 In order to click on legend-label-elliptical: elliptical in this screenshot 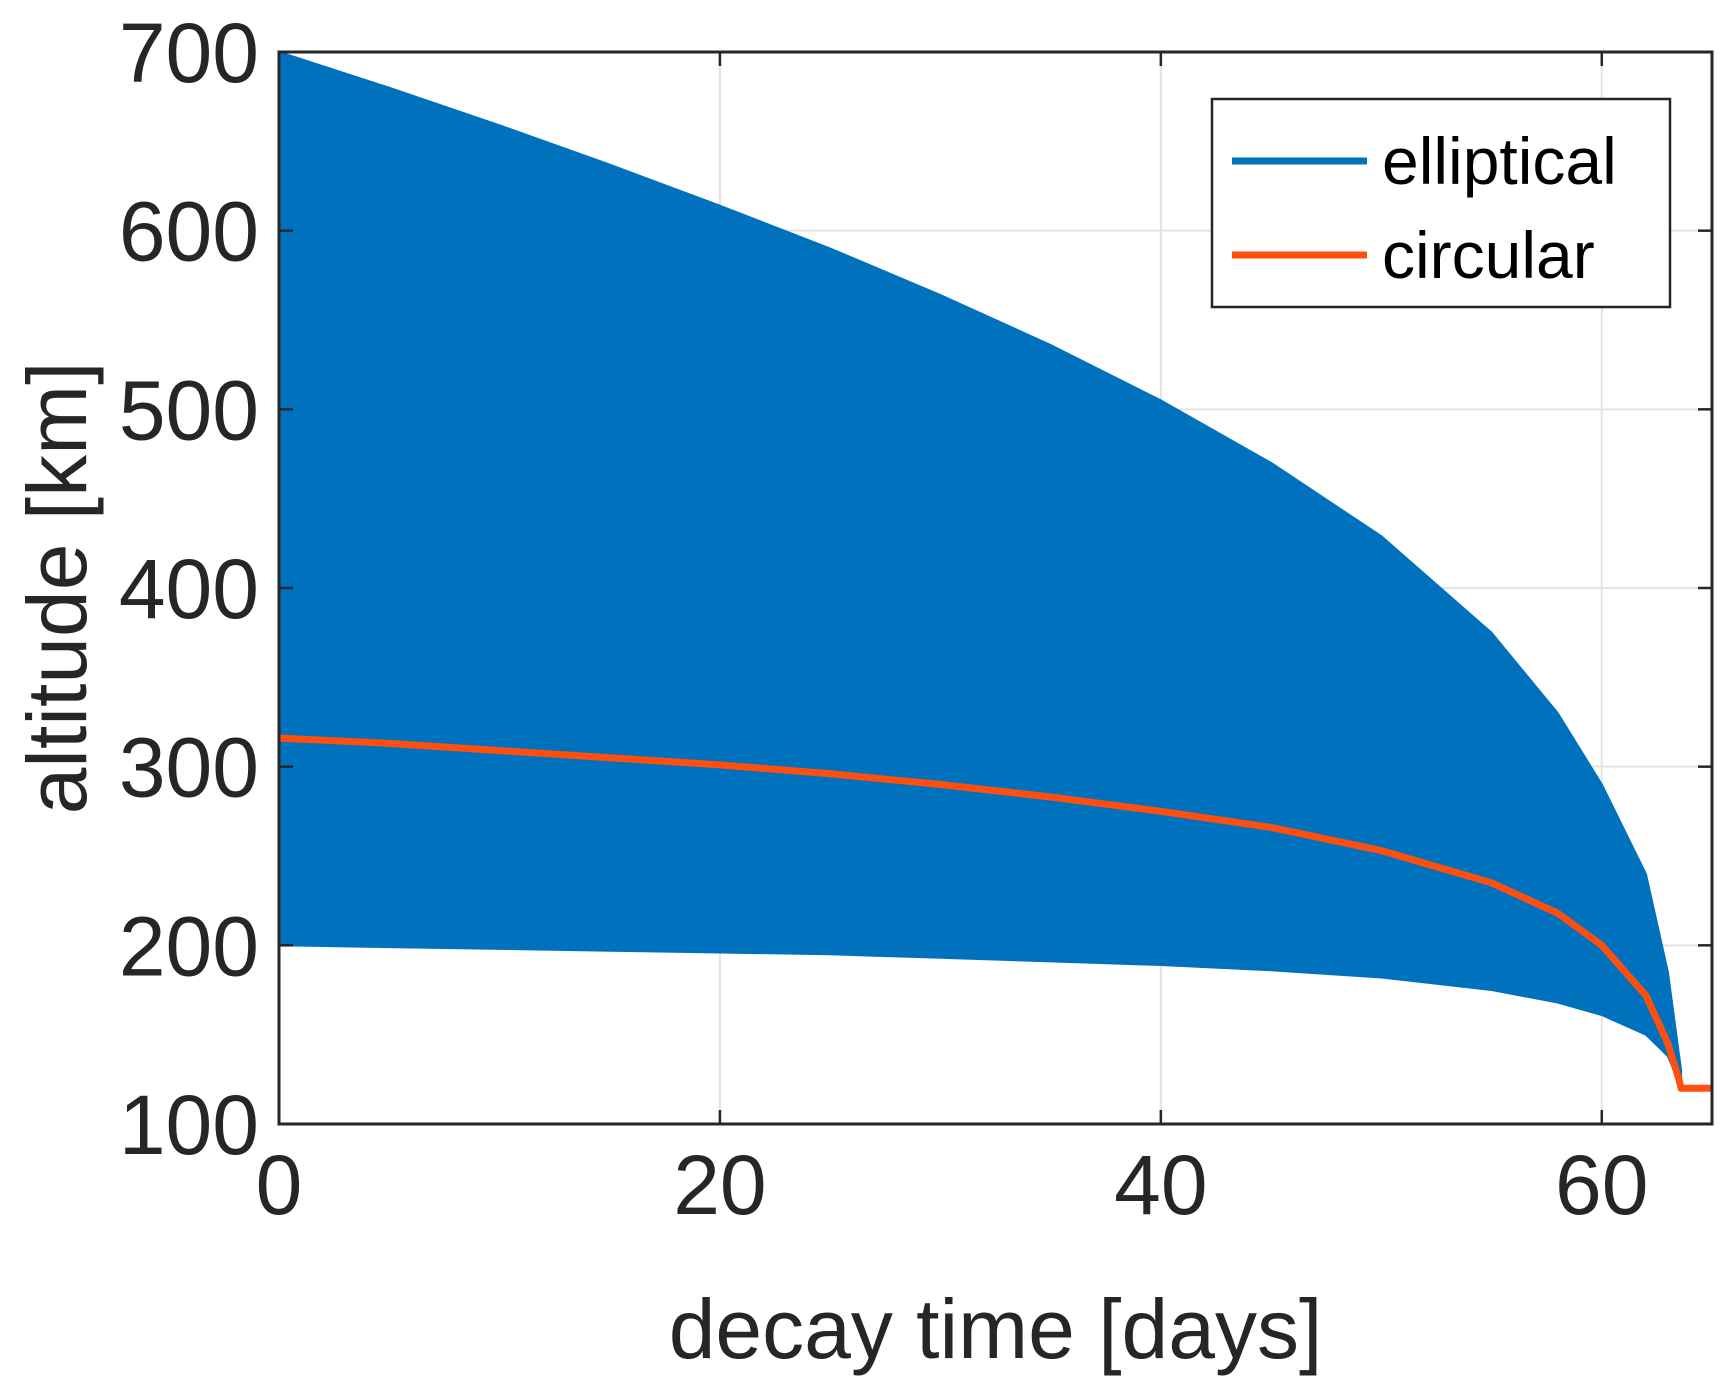, I will do `click(1499, 161)`.